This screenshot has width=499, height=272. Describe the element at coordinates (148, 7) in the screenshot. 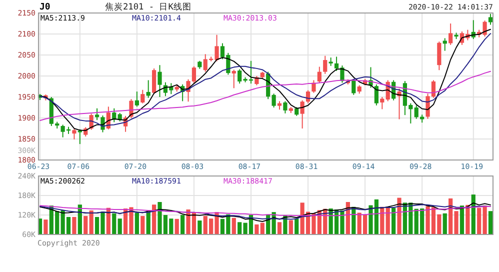

I see `chart-subtitle: 焦炭2101 - 日K线图` at that location.